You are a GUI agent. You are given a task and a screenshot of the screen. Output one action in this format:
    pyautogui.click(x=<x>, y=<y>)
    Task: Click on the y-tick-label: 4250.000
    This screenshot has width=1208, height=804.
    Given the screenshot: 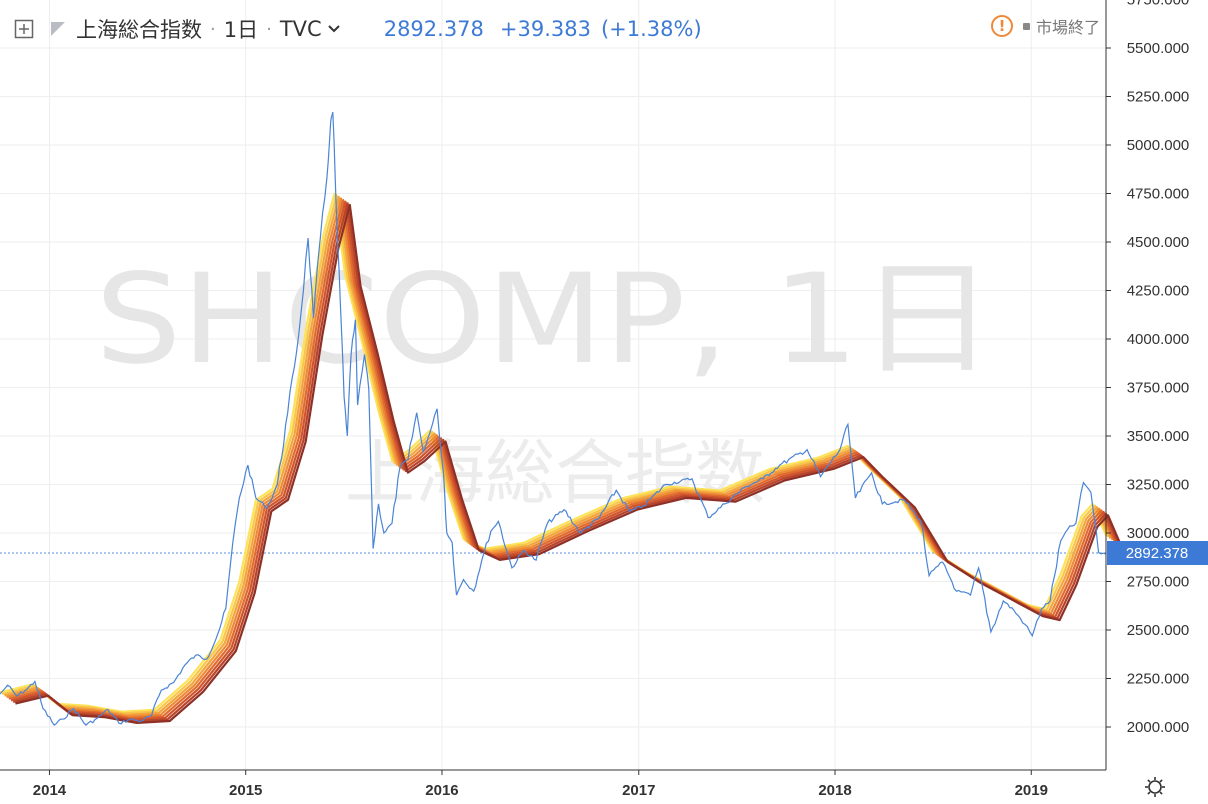 What is the action you would take?
    pyautogui.click(x=1158, y=291)
    